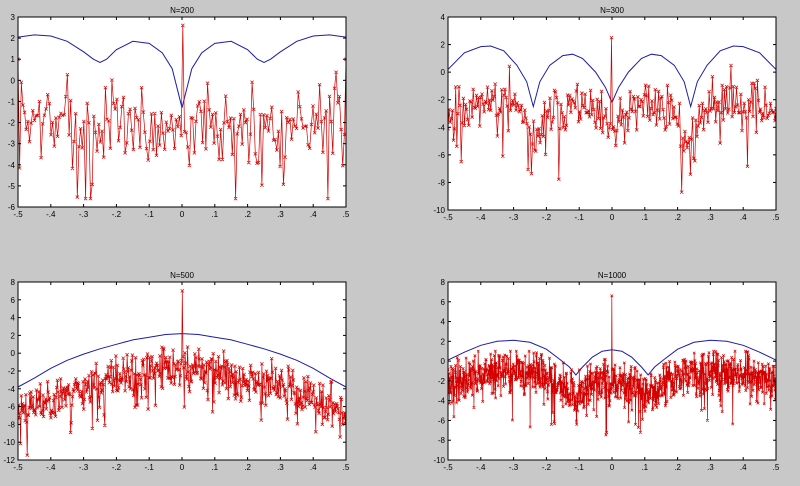 The height and width of the screenshot is (486, 800). I want to click on subplot-title: N=300, so click(612, 10).